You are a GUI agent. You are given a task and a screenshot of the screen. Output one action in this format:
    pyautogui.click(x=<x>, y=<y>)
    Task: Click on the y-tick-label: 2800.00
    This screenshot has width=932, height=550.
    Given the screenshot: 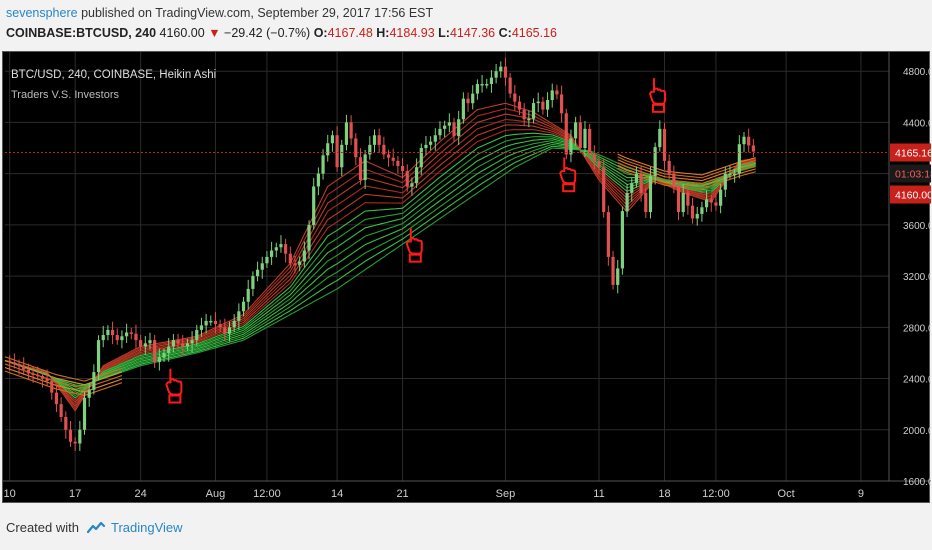 What is the action you would take?
    pyautogui.click(x=917, y=328)
    